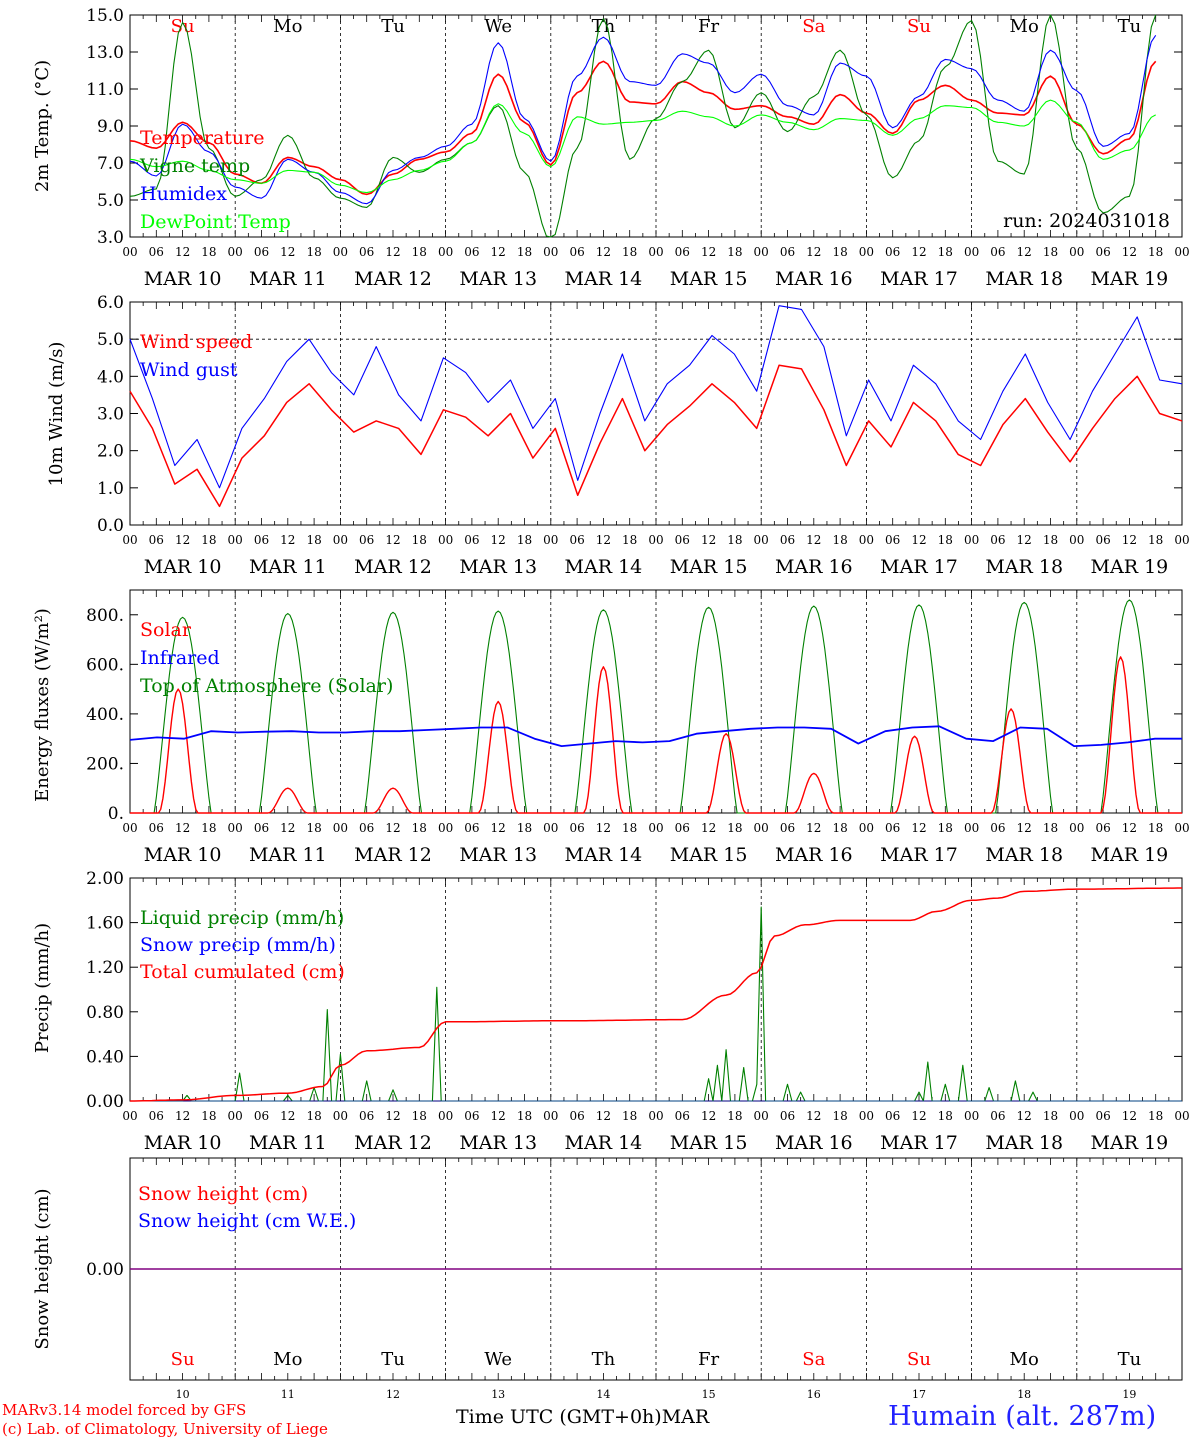  What do you see at coordinates (110, 127) in the screenshot?
I see `y-tick-label: 9.0` at bounding box center [110, 127].